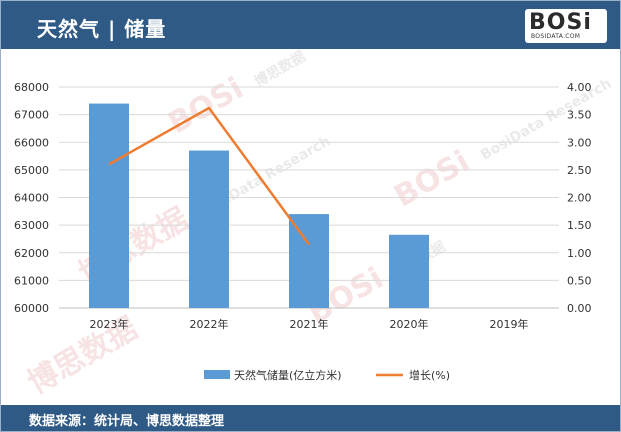  Describe the element at coordinates (556, 36) in the screenshot. I see `logo-subtext: BOSIDATA.COM` at that location.